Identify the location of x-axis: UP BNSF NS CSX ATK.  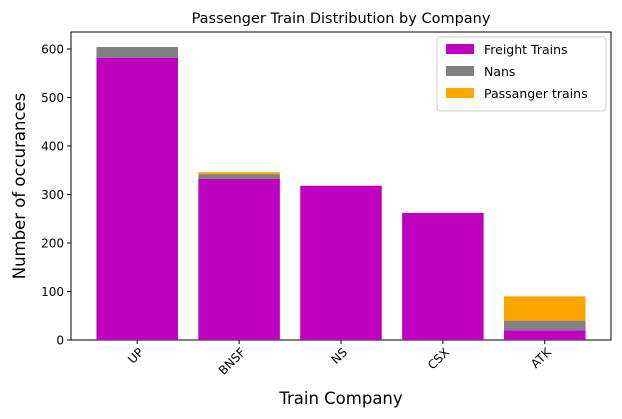
(340, 359).